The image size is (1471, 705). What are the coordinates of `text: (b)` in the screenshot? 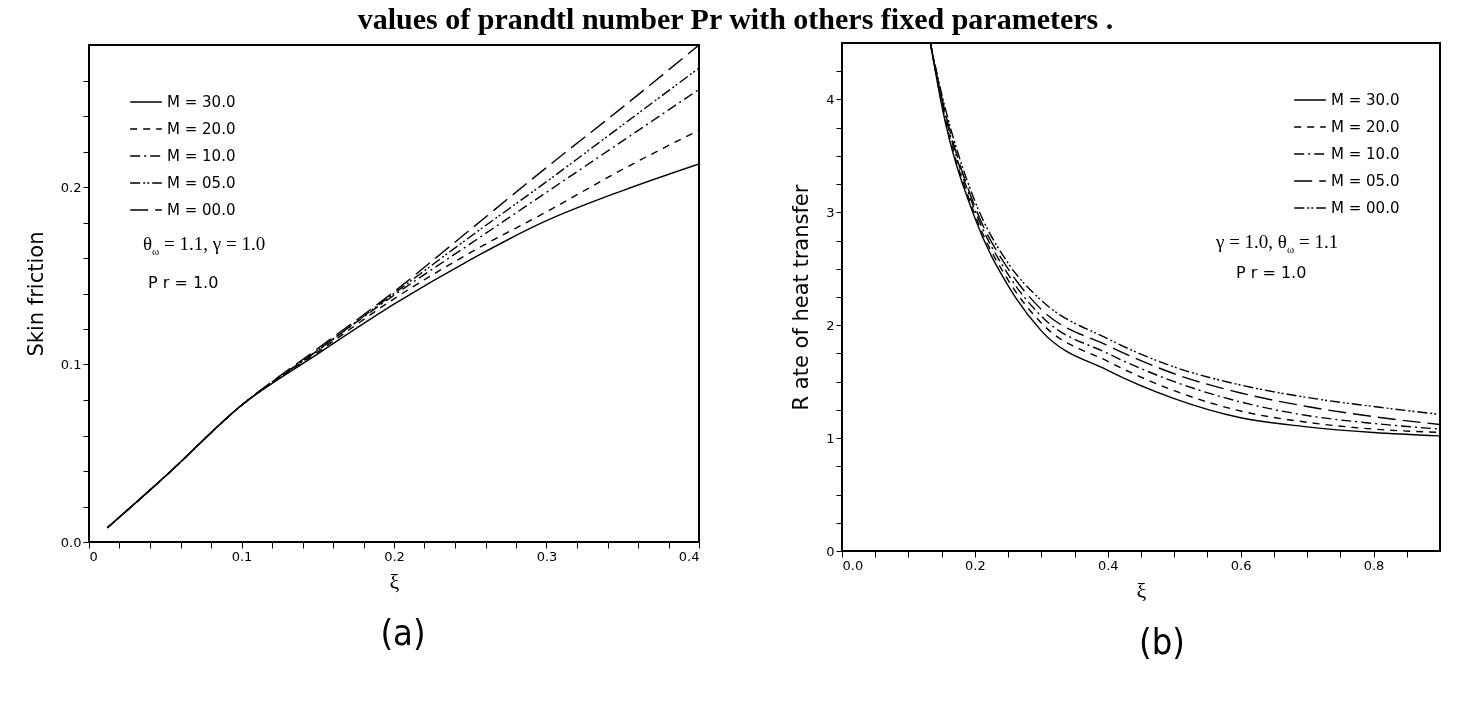 It's located at (1162, 641).